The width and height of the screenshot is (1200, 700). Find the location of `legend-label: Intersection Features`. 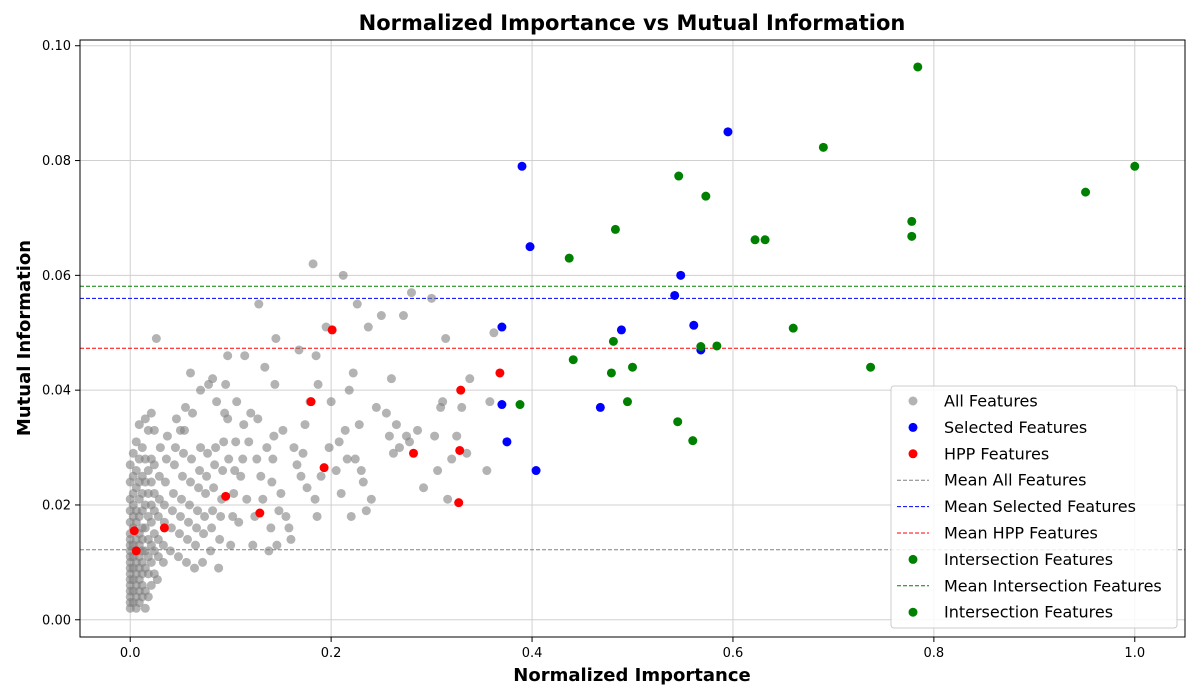

legend-label: Intersection Features is located at coordinates (1028, 612).